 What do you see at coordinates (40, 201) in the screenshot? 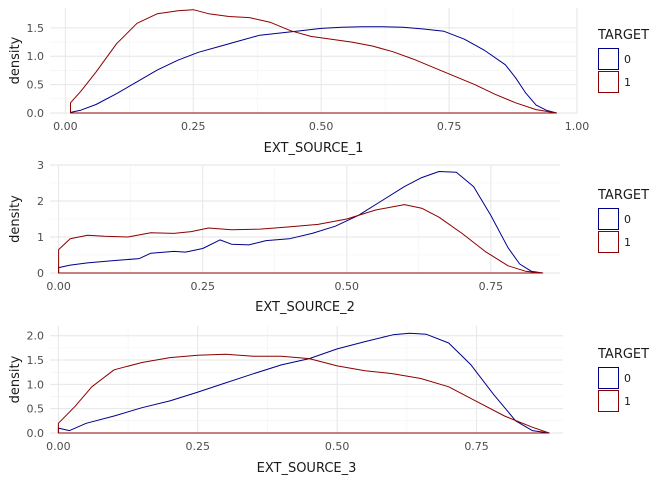
I see `y-tick-label: 2` at bounding box center [40, 201].